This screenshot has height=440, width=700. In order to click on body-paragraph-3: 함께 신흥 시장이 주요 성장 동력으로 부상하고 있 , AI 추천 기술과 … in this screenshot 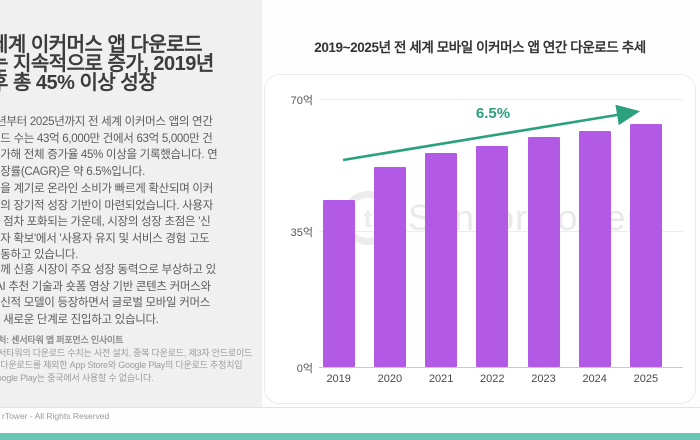, I will do `click(131, 295)`.